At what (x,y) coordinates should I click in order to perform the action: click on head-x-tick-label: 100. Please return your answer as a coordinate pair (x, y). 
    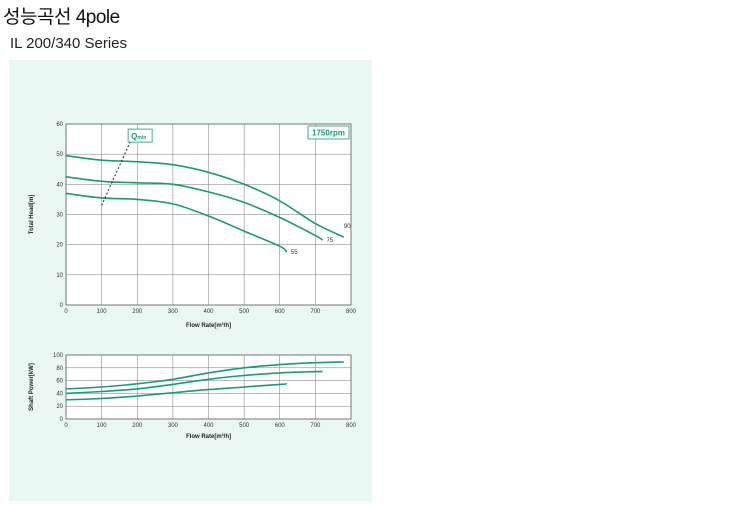
    Looking at the image, I should click on (102, 312).